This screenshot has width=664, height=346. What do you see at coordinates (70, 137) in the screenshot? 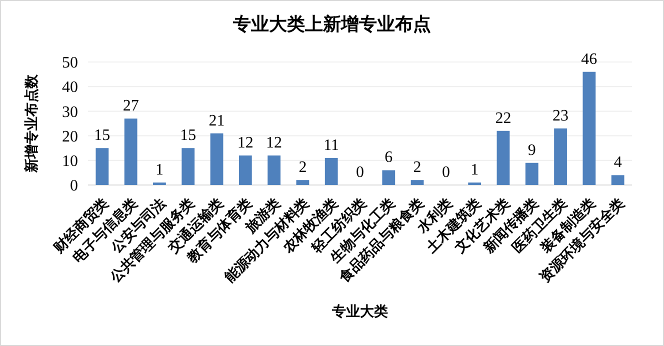
I see `y-tick-label: 20` at bounding box center [70, 137].